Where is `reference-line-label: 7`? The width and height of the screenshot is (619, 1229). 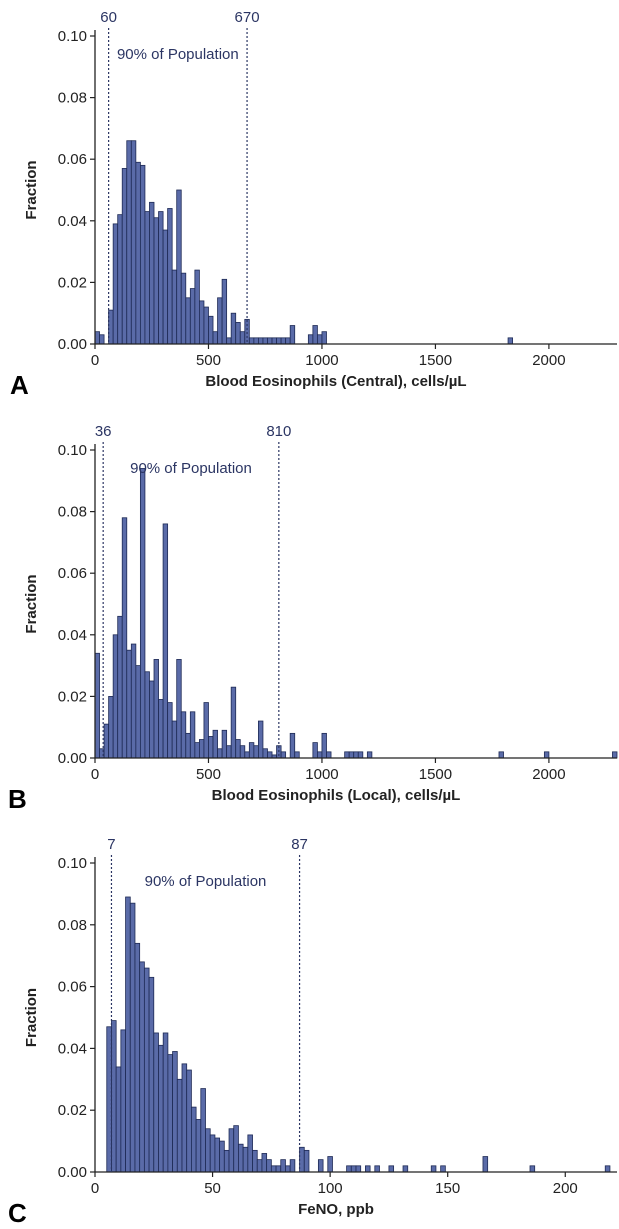 reference-line-label: 7 is located at coordinates (111, 844).